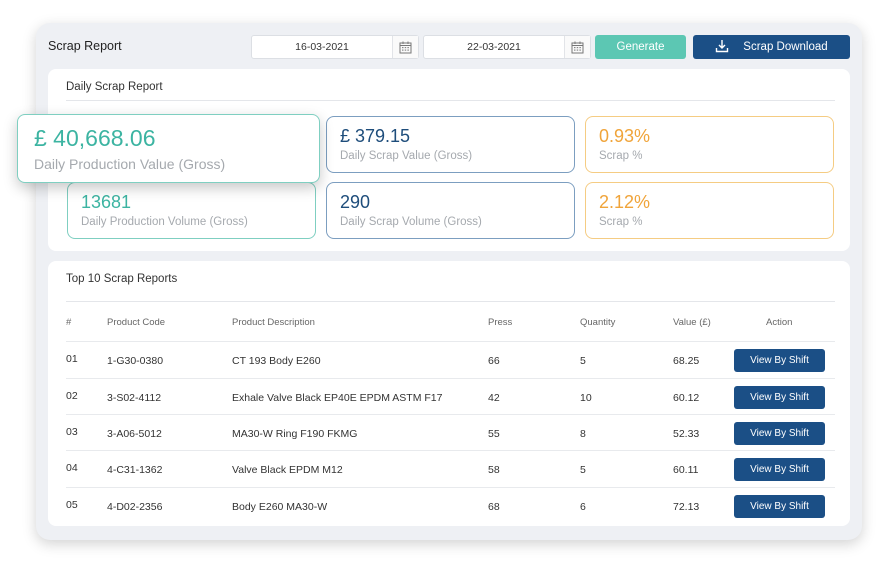 The image size is (878, 566). Describe the element at coordinates (295, 434) in the screenshot. I see `product-description: MA30-W Ring F190 FKMG` at that location.